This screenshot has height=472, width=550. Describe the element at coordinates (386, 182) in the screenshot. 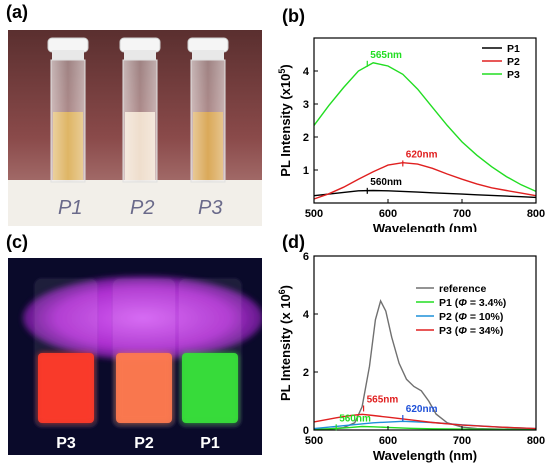

I see `annotation-label-b-2: 560nm` at that location.